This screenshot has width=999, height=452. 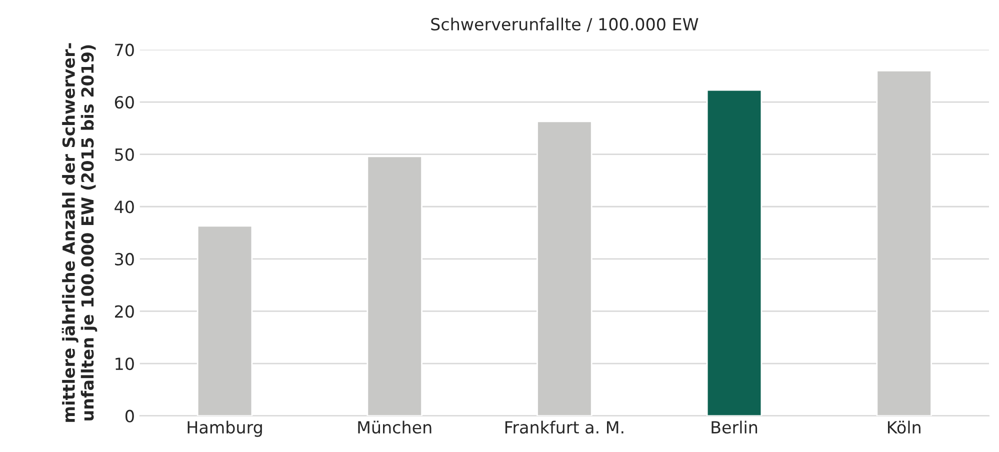 What do you see at coordinates (735, 427) in the screenshot?
I see `x-tick-label: Berlin` at bounding box center [735, 427].